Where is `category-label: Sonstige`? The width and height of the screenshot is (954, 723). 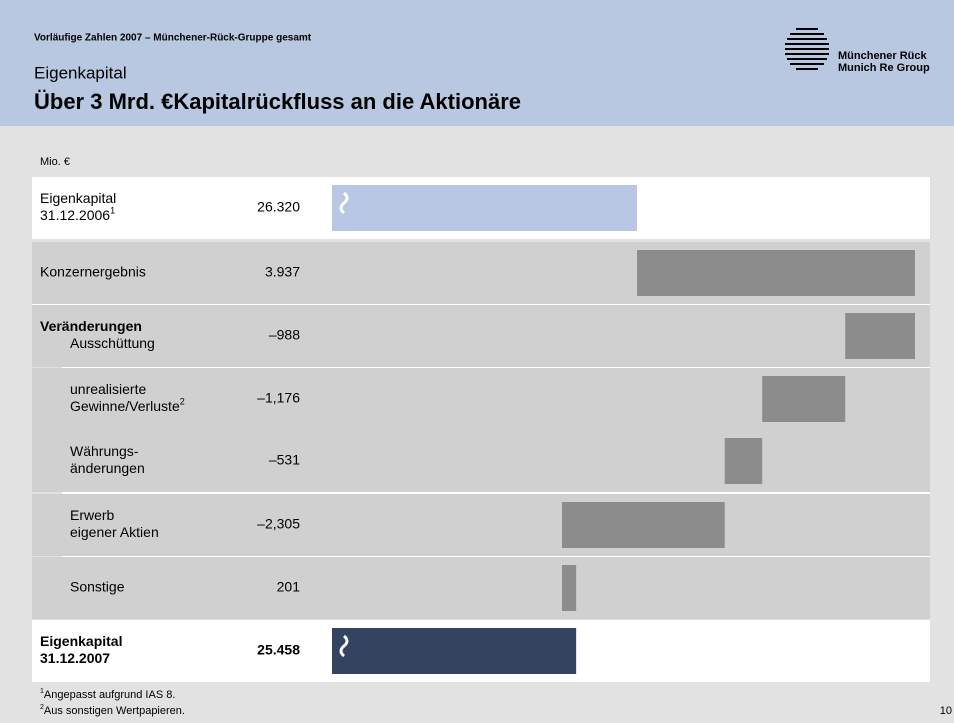 category-label: Sonstige is located at coordinates (97, 587).